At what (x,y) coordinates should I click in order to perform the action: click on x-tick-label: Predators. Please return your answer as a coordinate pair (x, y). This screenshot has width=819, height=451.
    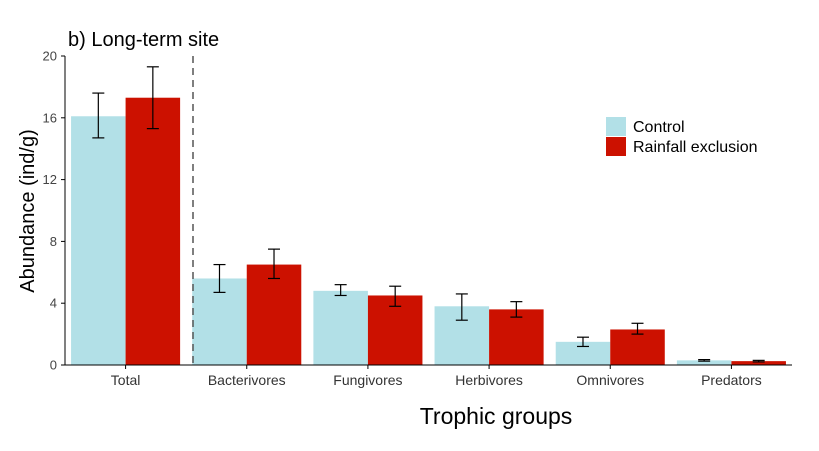
    Looking at the image, I should click on (731, 380).